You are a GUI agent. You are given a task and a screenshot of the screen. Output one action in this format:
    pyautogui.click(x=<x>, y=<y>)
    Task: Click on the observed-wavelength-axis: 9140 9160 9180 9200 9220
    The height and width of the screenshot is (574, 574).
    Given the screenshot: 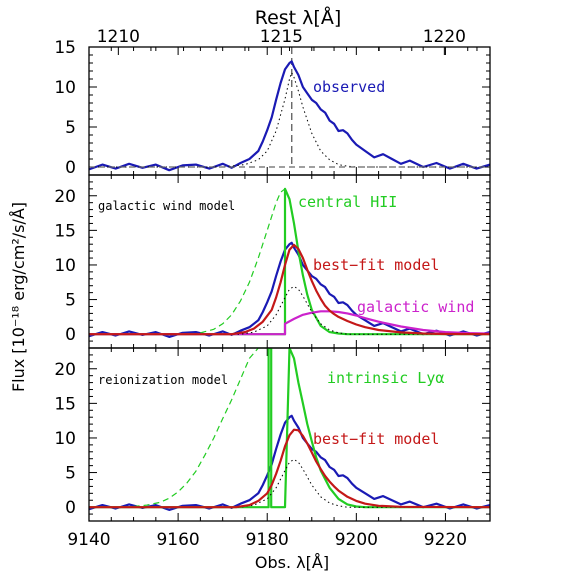 What is the action you would take?
    pyautogui.click(x=267, y=540)
    